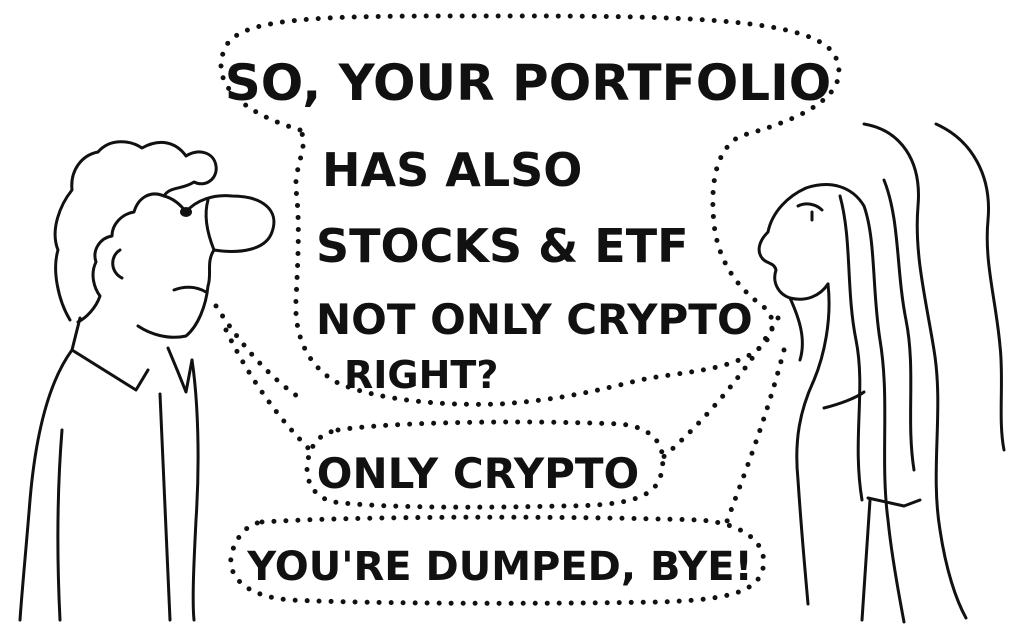 The width and height of the screenshot is (1022, 627). I want to click on answer-bubble-tail-woman, so click(719, 389).